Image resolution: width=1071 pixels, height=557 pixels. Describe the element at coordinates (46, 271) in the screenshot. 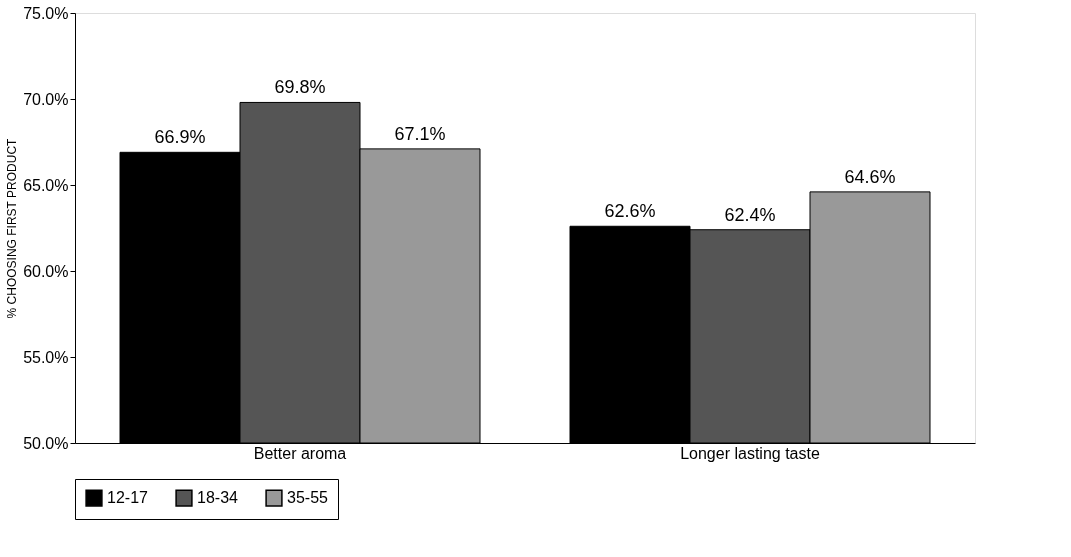

I see `y-tick-label: 60.0%` at that location.